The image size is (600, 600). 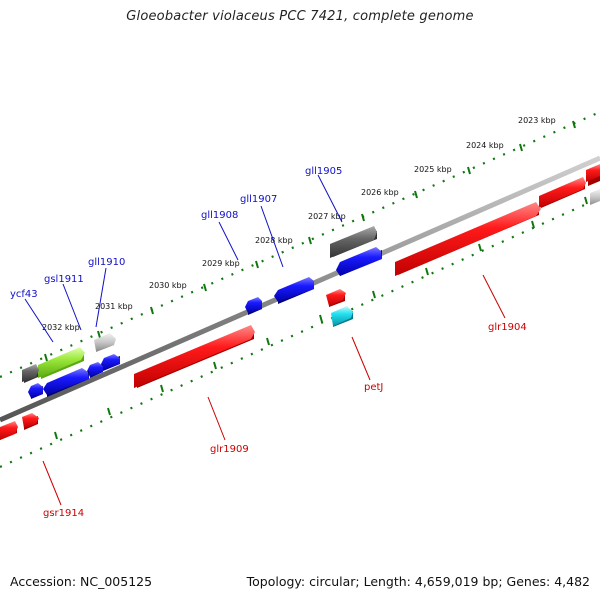 What do you see at coordinates (373, 387) in the screenshot?
I see `gene-label-petJ: petJ` at bounding box center [373, 387].